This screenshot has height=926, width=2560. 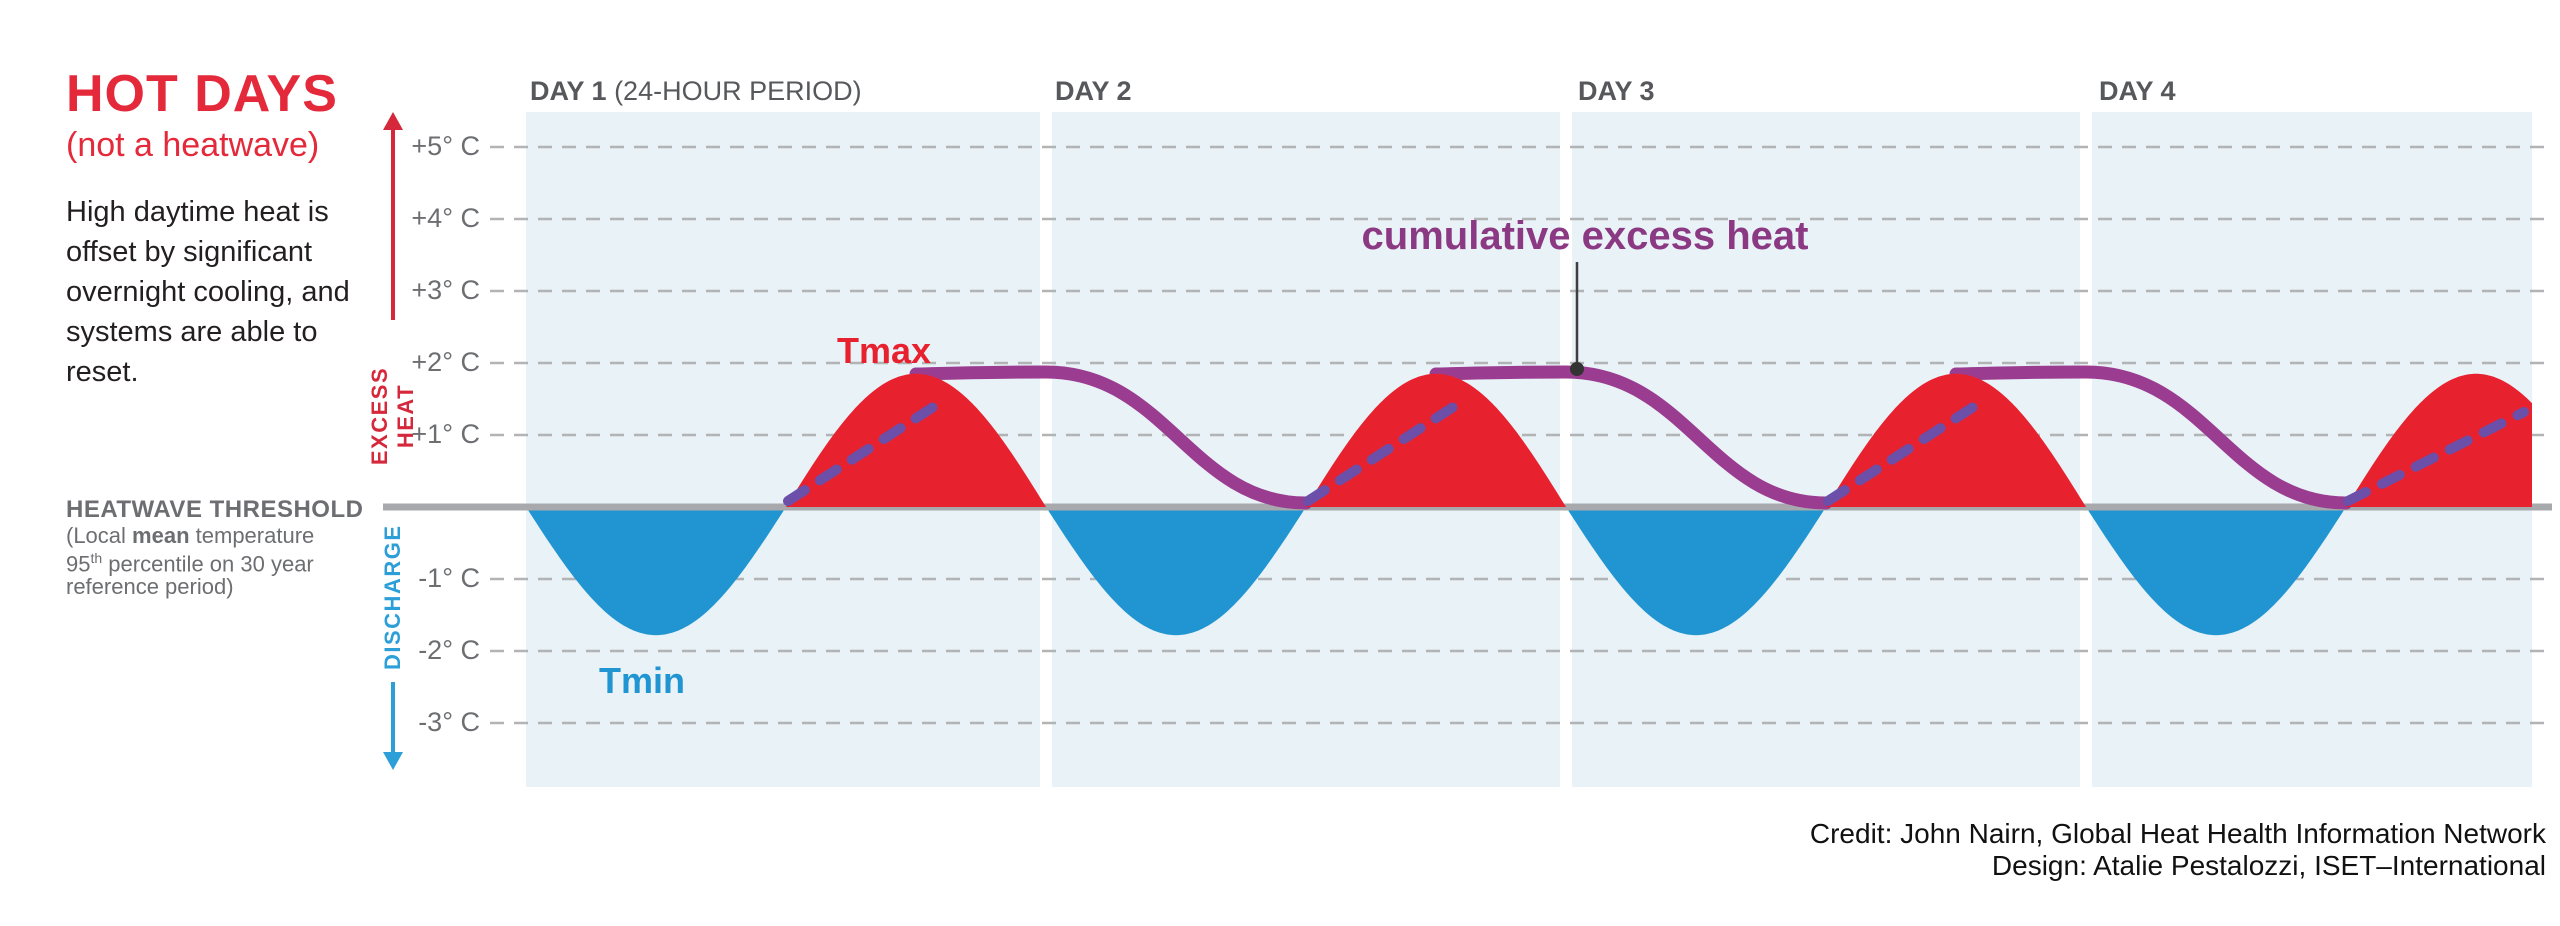 What do you see at coordinates (445, 146) in the screenshot?
I see `y-tick-label: +5° C` at bounding box center [445, 146].